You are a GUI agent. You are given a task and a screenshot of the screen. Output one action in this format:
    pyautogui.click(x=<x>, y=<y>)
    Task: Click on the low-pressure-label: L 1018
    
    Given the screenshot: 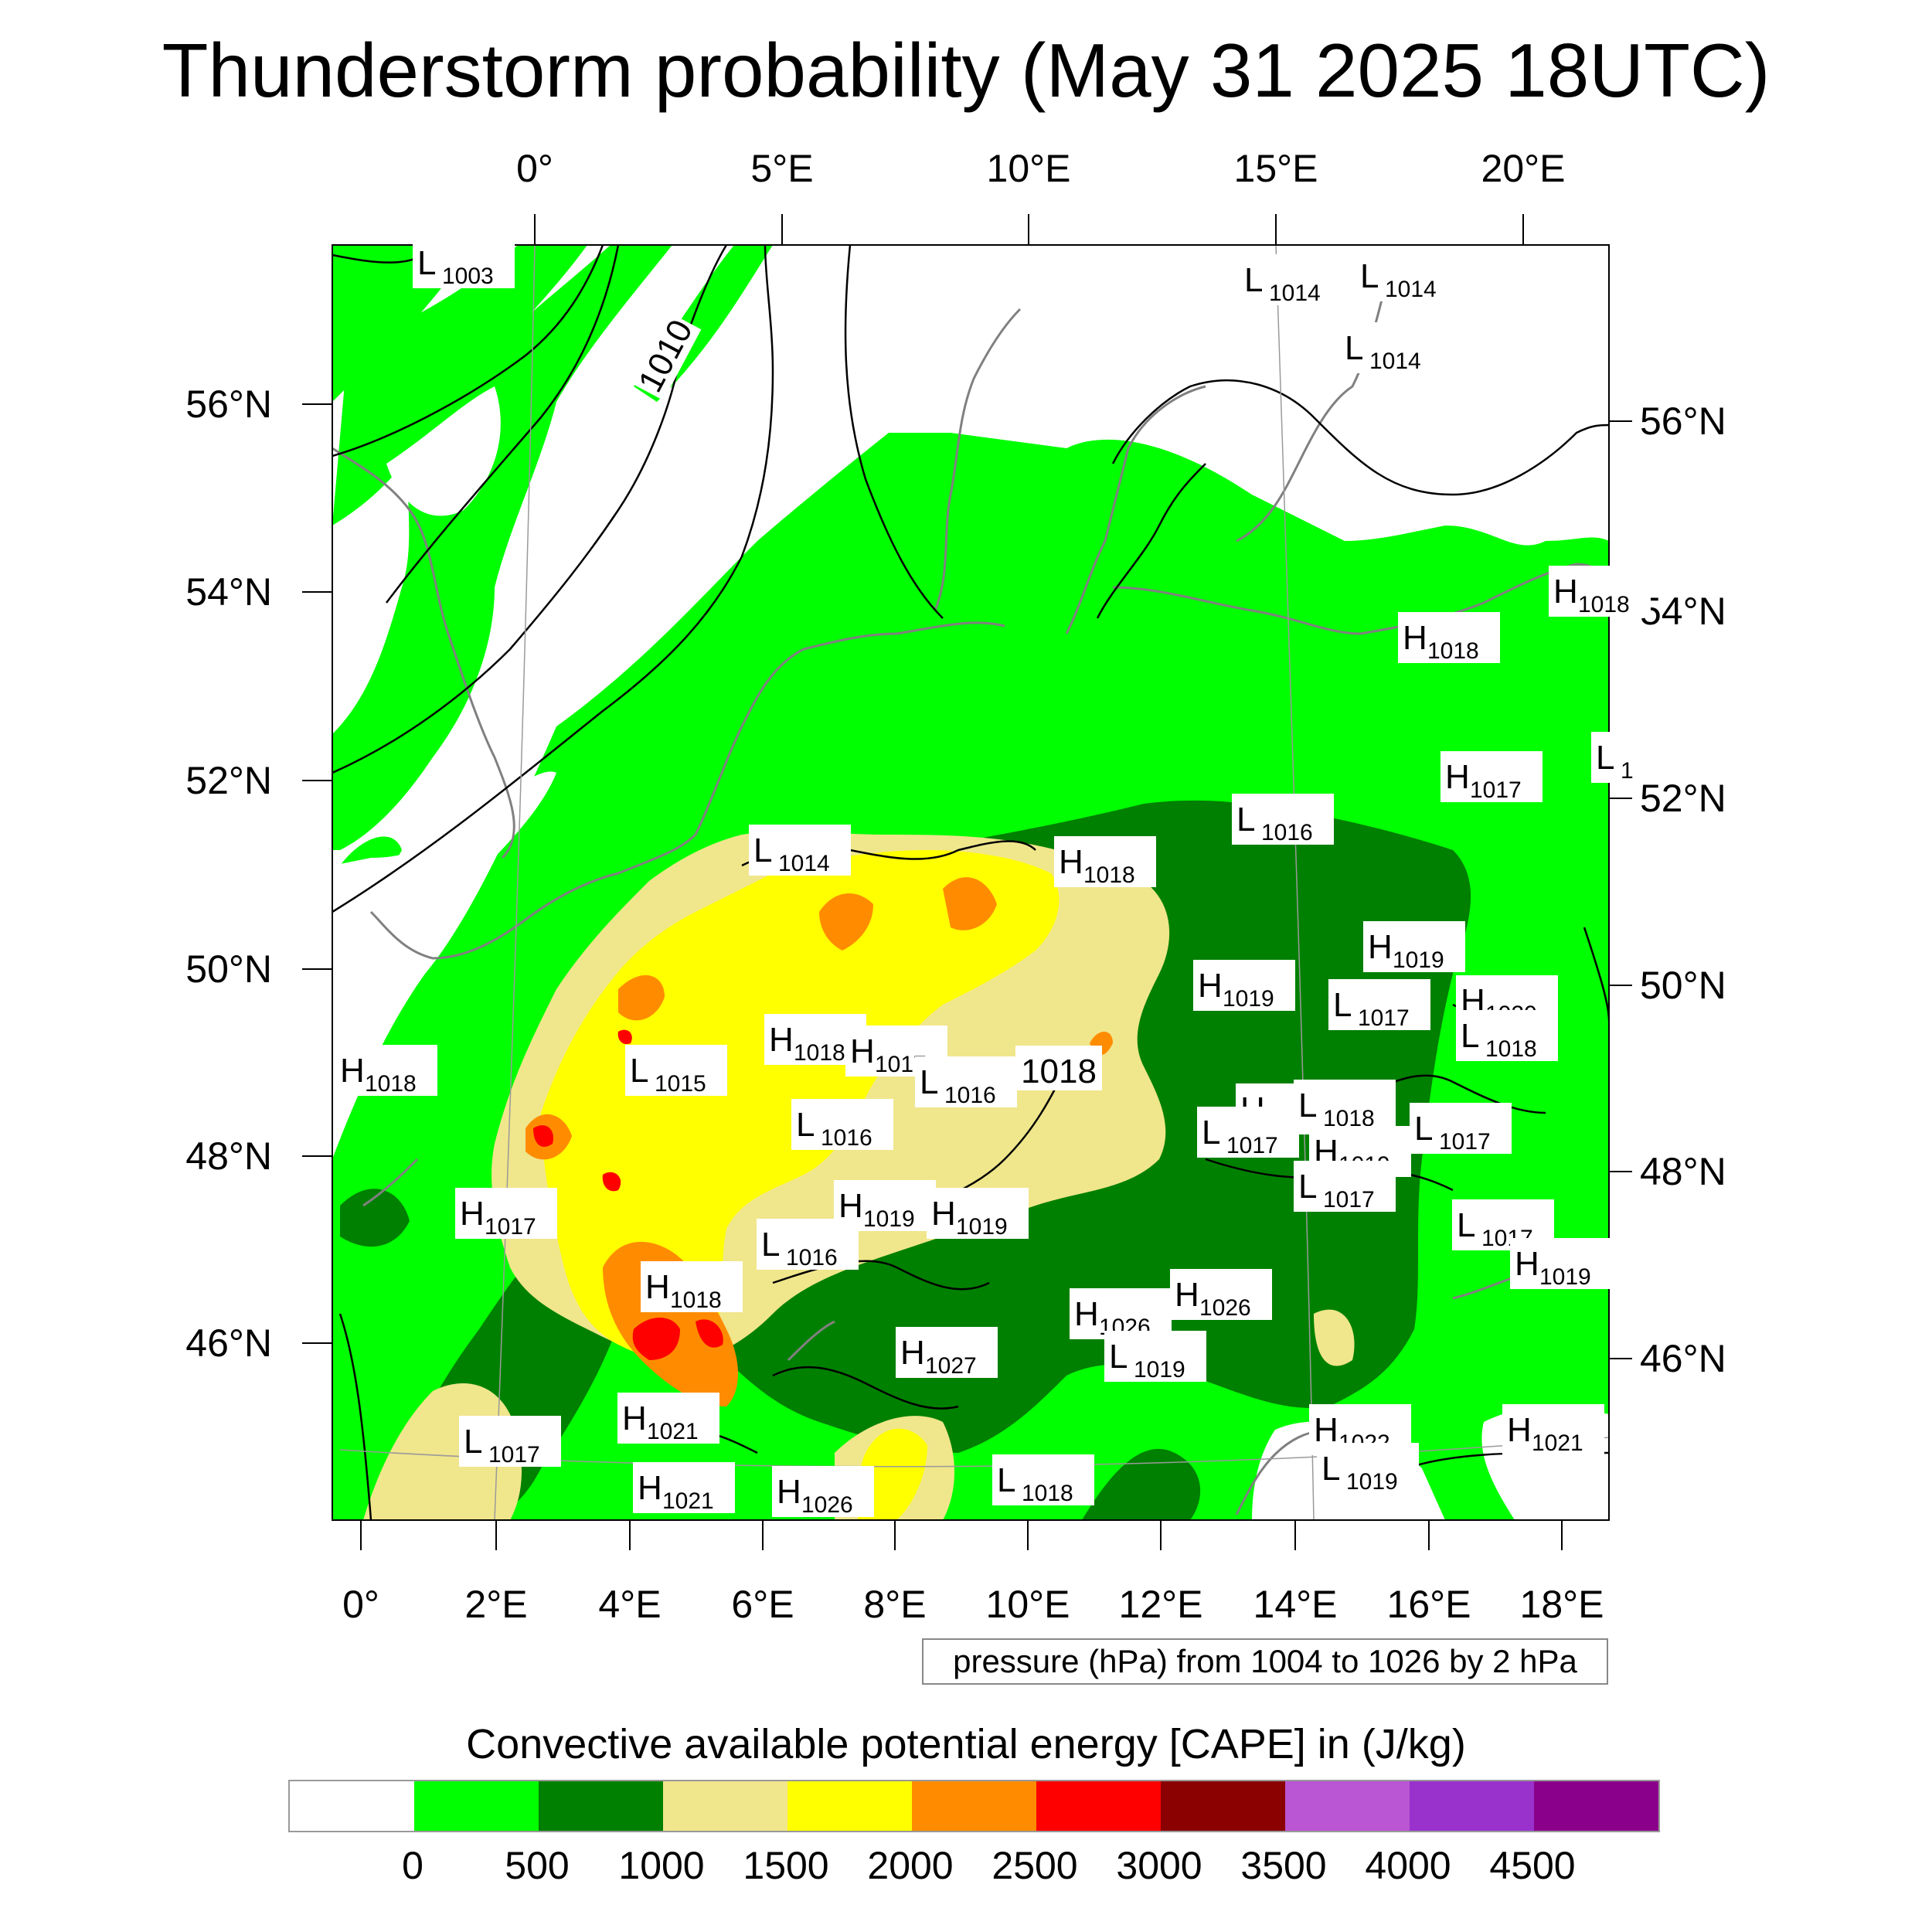 What is the action you would take?
    pyautogui.click(x=1507, y=1036)
    